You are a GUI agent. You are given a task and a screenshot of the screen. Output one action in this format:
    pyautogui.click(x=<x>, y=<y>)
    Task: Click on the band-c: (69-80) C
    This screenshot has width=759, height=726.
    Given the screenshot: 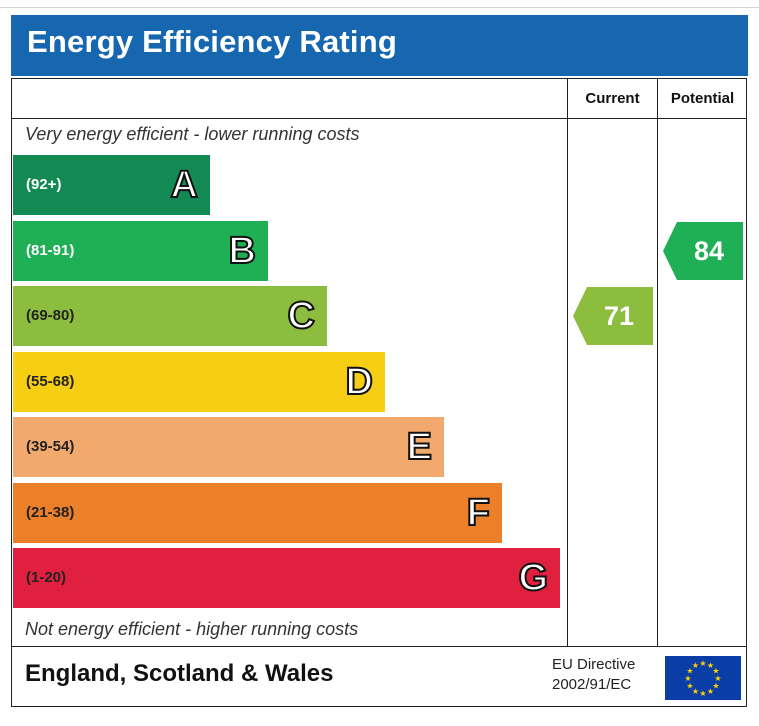 What is the action you would take?
    pyautogui.click(x=170, y=316)
    